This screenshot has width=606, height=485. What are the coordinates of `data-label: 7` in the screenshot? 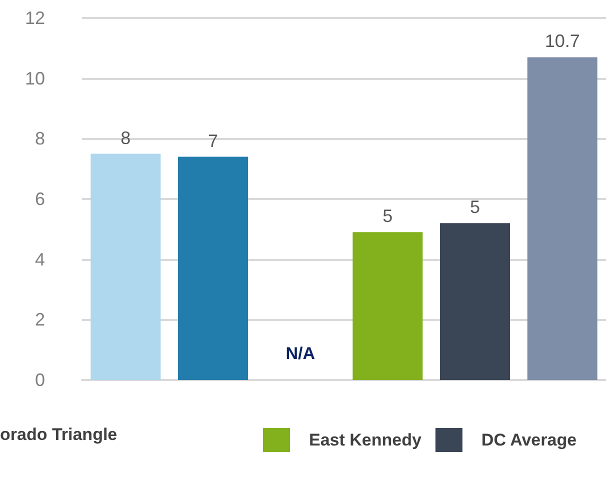 It's located at (213, 140).